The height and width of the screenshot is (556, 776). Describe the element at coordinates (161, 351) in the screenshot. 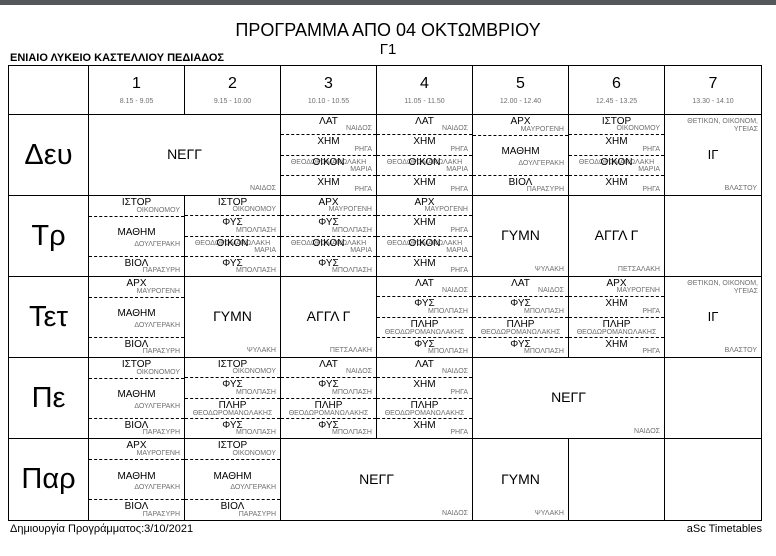

I see `teacher-name: ΠΑΡΑΣΥΡΗ` at that location.